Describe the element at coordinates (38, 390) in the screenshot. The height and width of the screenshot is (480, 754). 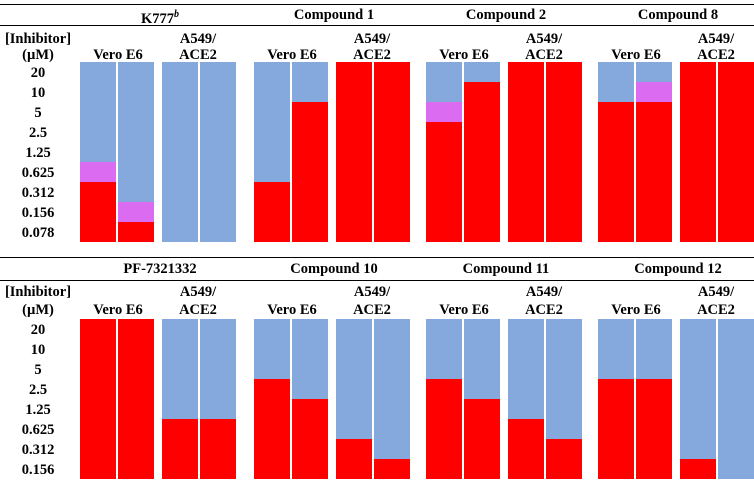
I see `concentration-label: 2.5` at that location.